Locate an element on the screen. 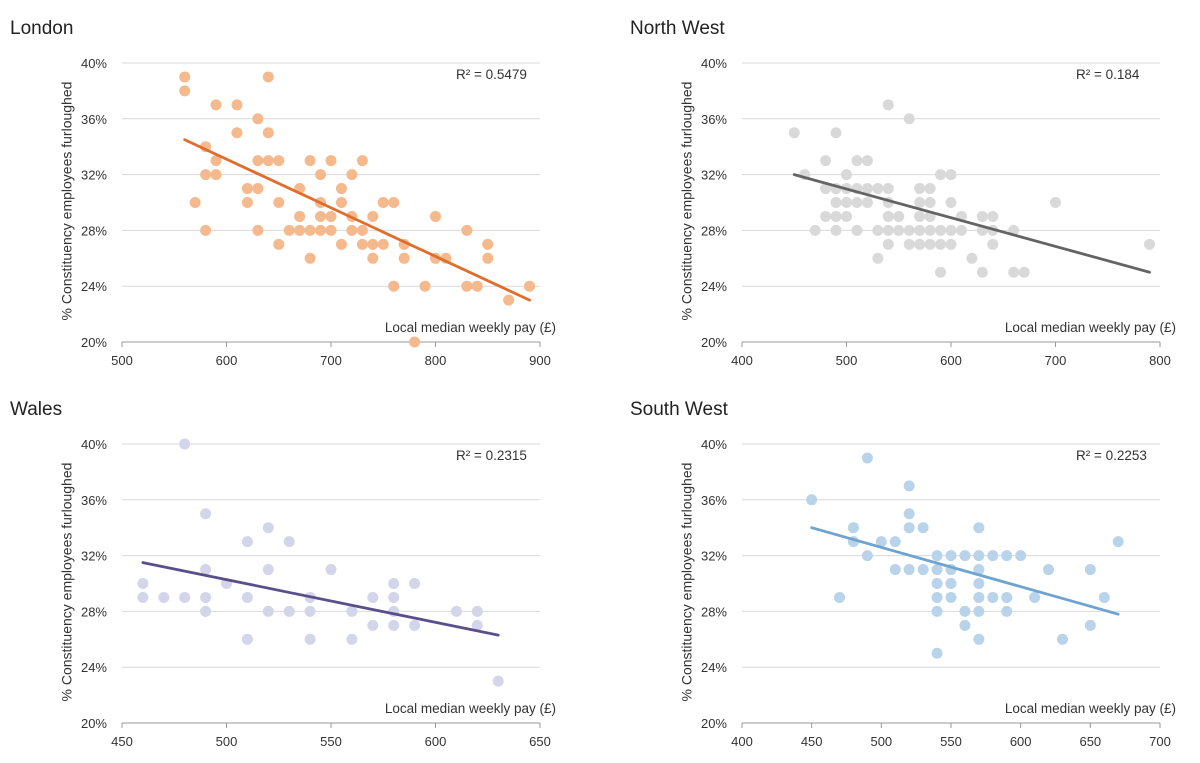  x-tick-label: 600 is located at coordinates (951, 360).